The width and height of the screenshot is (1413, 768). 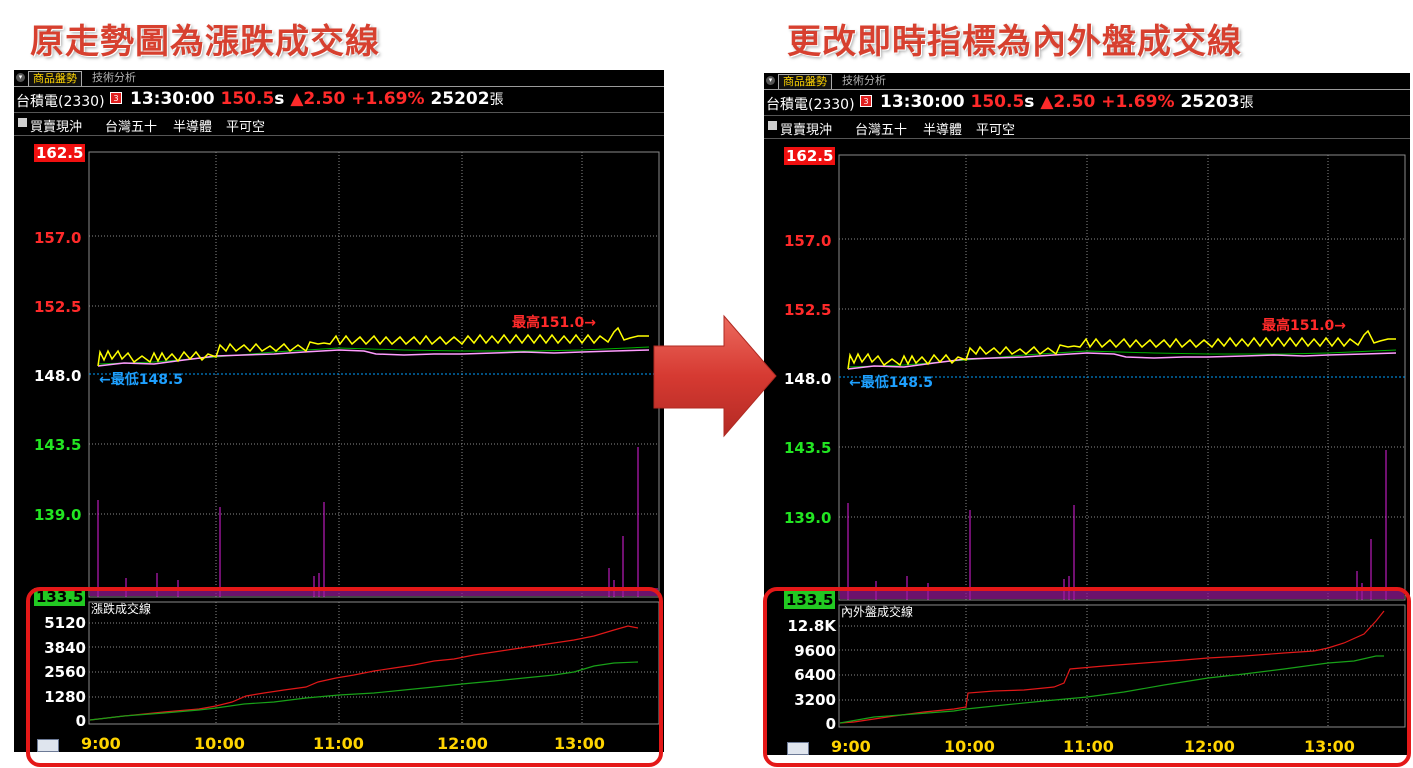 What do you see at coordinates (815, 675) in the screenshot?
I see `indicator-axis-3: 6400` at bounding box center [815, 675].